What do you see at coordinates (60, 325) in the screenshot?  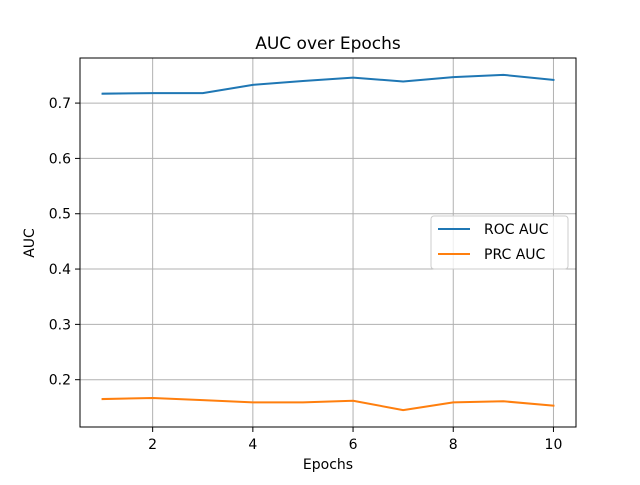 I see `y-tick-label: 0.3` at bounding box center [60, 325].